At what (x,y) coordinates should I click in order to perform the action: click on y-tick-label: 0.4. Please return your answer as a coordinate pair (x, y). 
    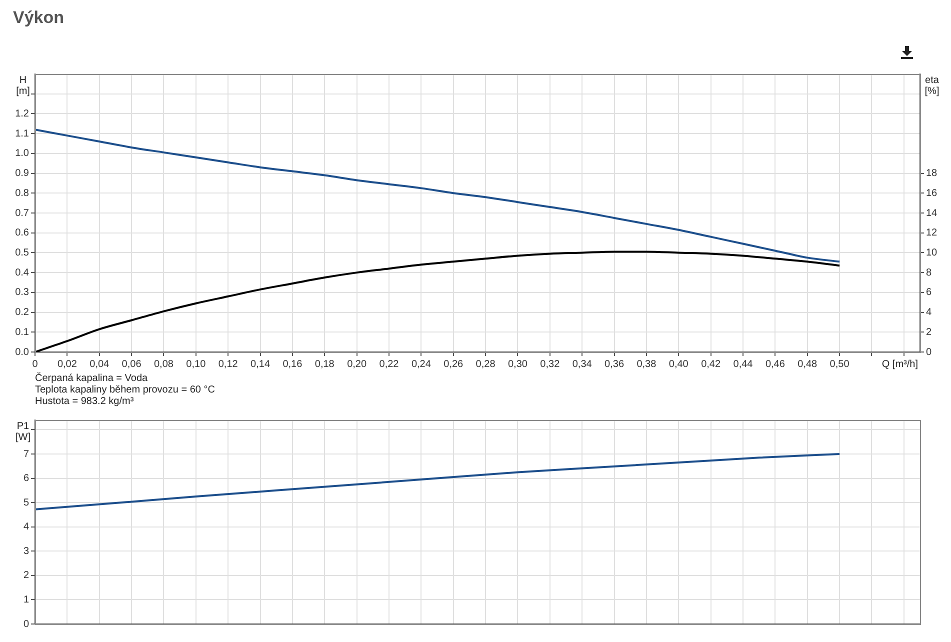
    Looking at the image, I should click on (22, 272).